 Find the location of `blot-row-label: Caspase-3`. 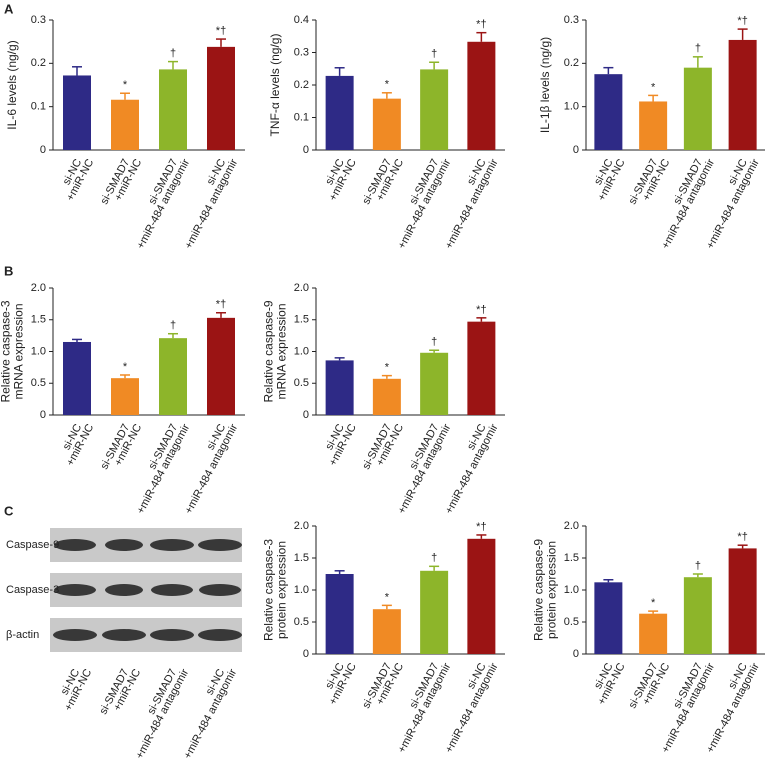

blot-row-label: Caspase-3 is located at coordinates (32, 590).